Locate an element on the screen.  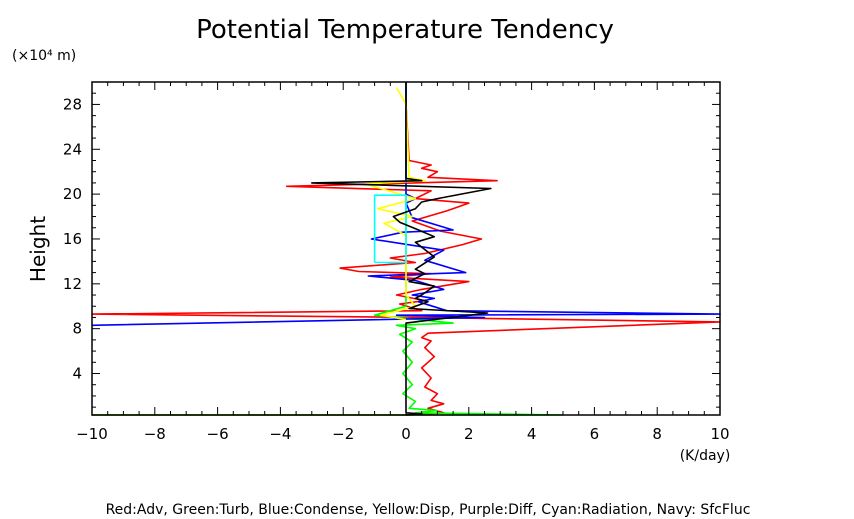
x-tick-label: 2 is located at coordinates (469, 434).